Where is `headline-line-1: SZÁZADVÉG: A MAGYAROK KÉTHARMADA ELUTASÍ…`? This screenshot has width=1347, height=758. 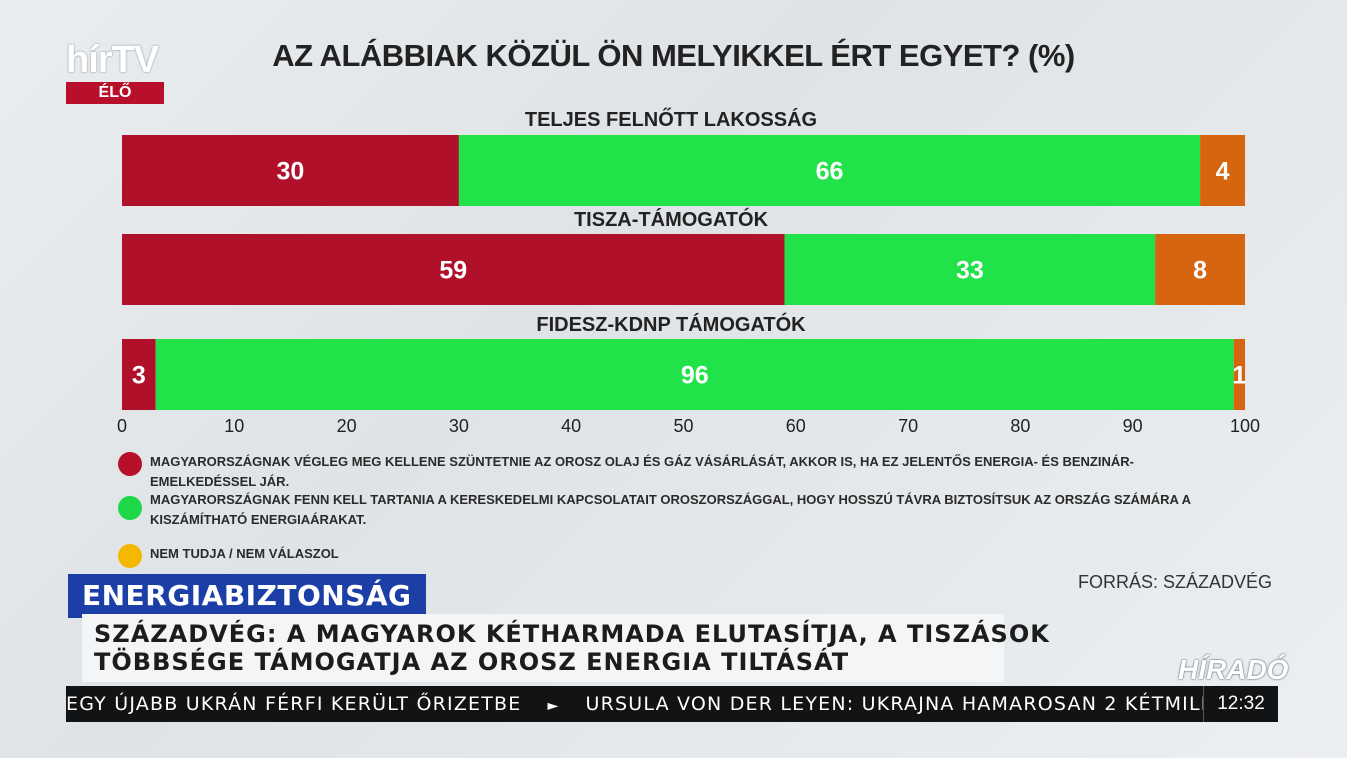
headline-line-1: SZÁZADVÉG: A MAGYAROK KÉTHARMADA ELUTASÍ… is located at coordinates (572, 634).